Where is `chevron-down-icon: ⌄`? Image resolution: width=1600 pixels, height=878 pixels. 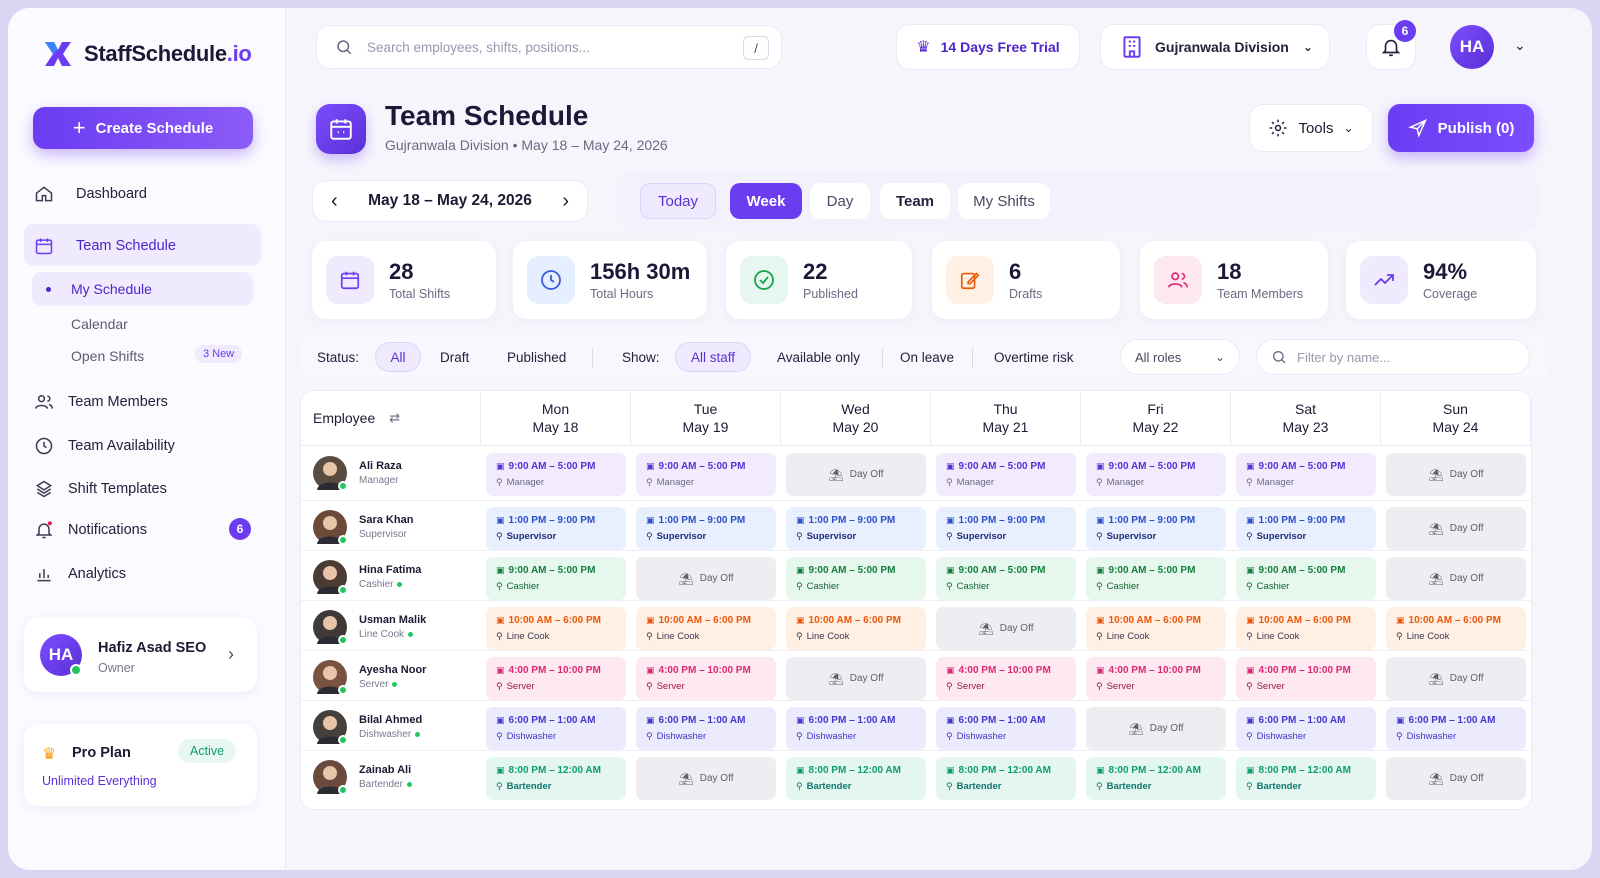 chevron-down-icon: ⌄ is located at coordinates (1520, 45).